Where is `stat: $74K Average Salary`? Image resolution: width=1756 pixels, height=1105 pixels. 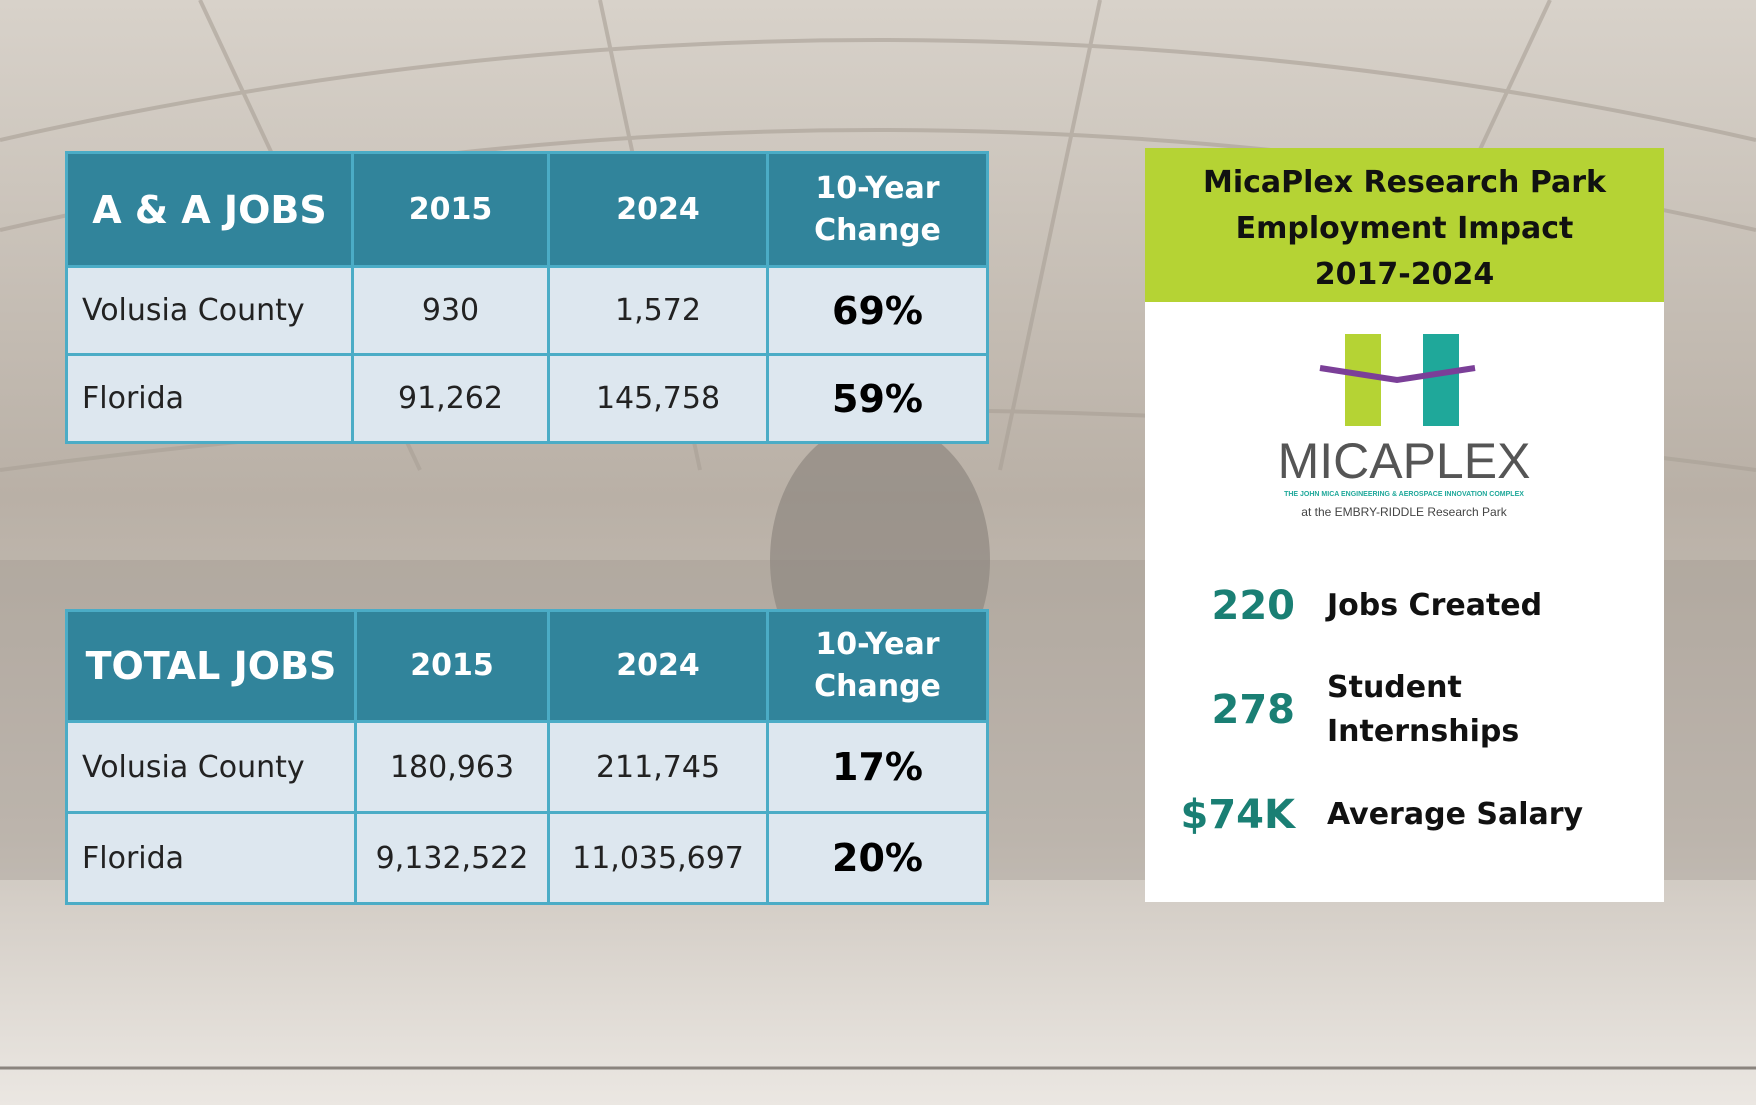 stat: $74K Average Salary is located at coordinates (1404, 815).